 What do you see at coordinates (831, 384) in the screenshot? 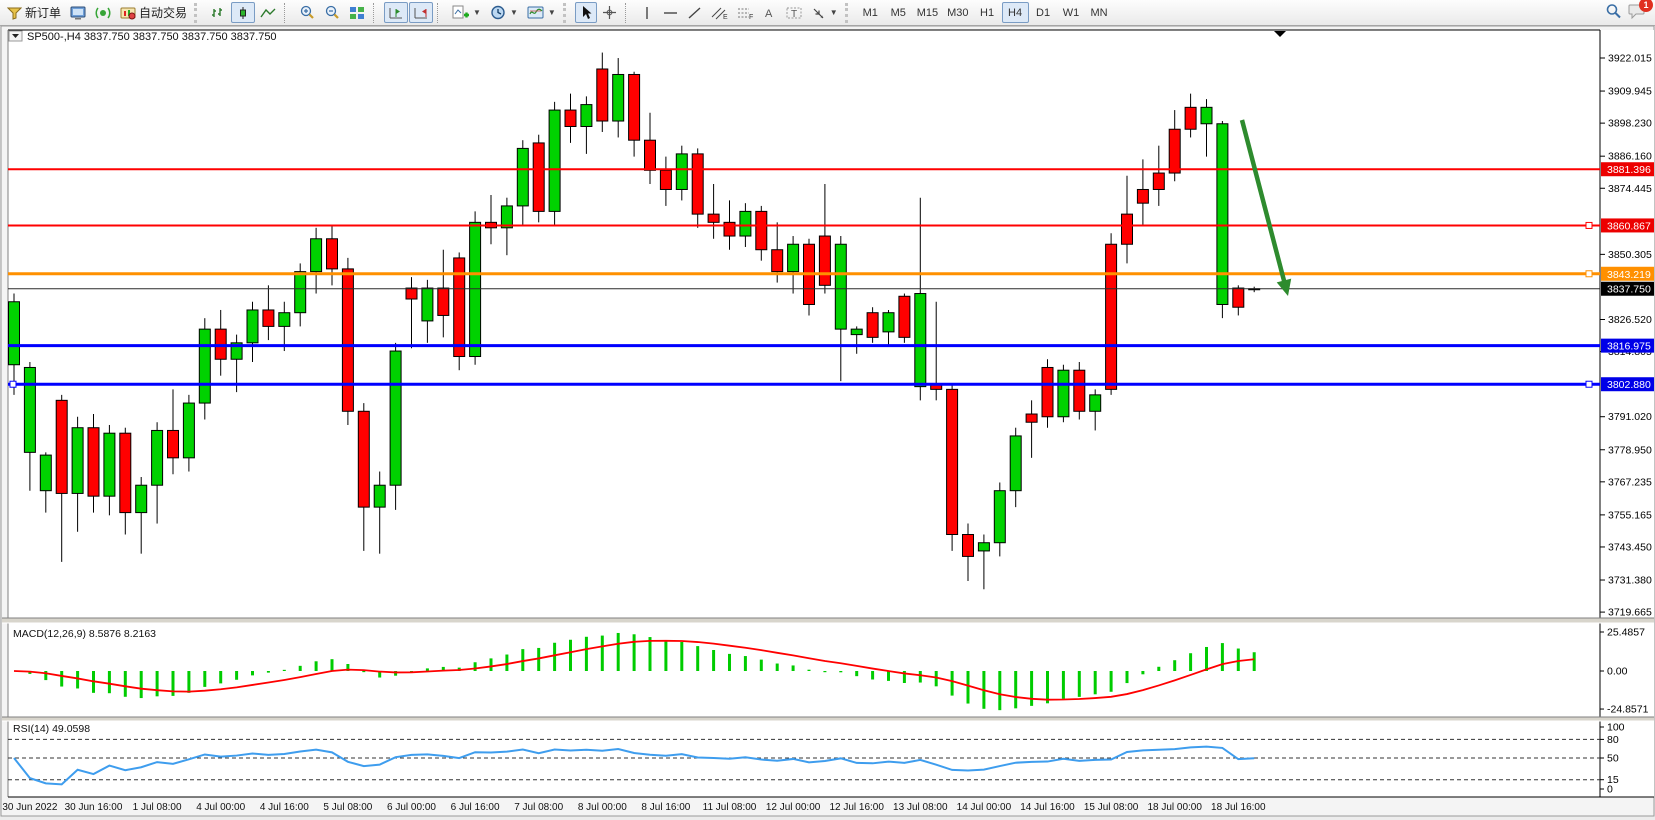
I see `horizontal-line-object: 3802.880` at bounding box center [831, 384].